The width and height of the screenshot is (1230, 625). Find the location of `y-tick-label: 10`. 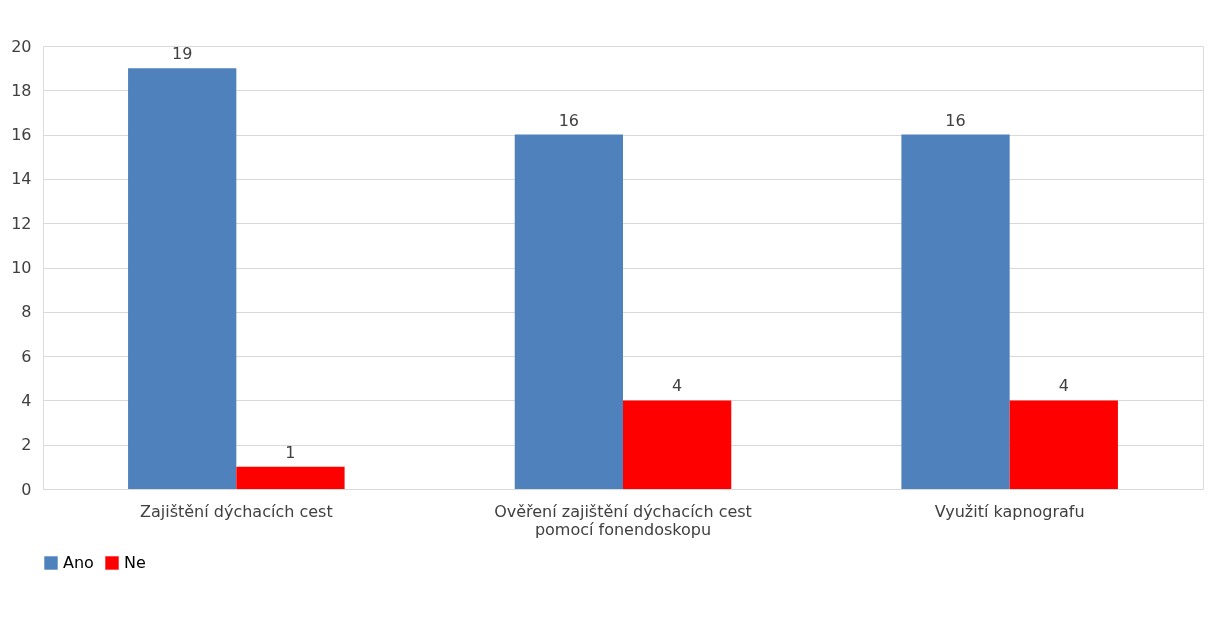

y-tick-label: 10 is located at coordinates (21, 267).